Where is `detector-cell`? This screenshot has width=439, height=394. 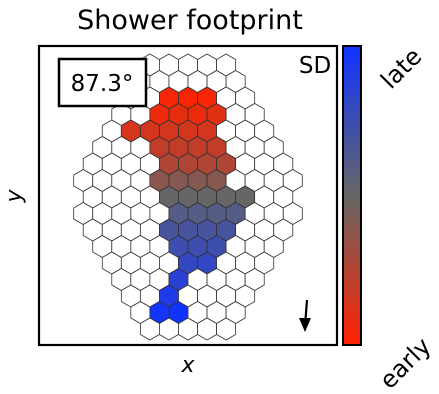
detector-cell is located at coordinates (226, 329).